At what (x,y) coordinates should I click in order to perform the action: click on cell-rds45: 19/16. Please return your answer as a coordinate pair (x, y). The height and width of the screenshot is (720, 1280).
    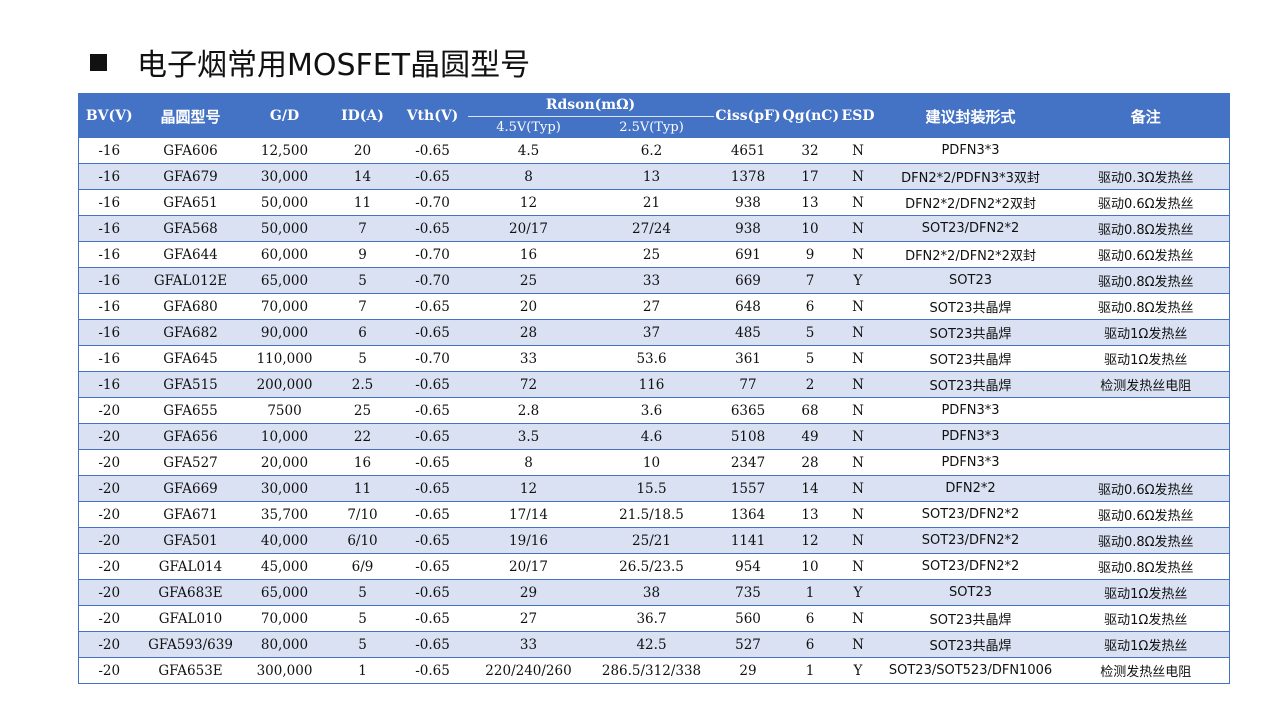
    Looking at the image, I should click on (528, 540).